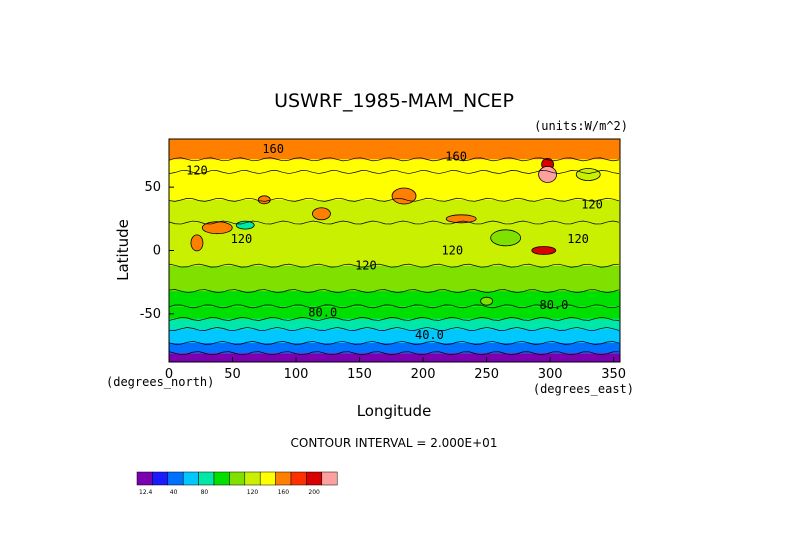 The width and height of the screenshot is (789, 558). I want to click on contour-label-9: 80.0, so click(553, 305).